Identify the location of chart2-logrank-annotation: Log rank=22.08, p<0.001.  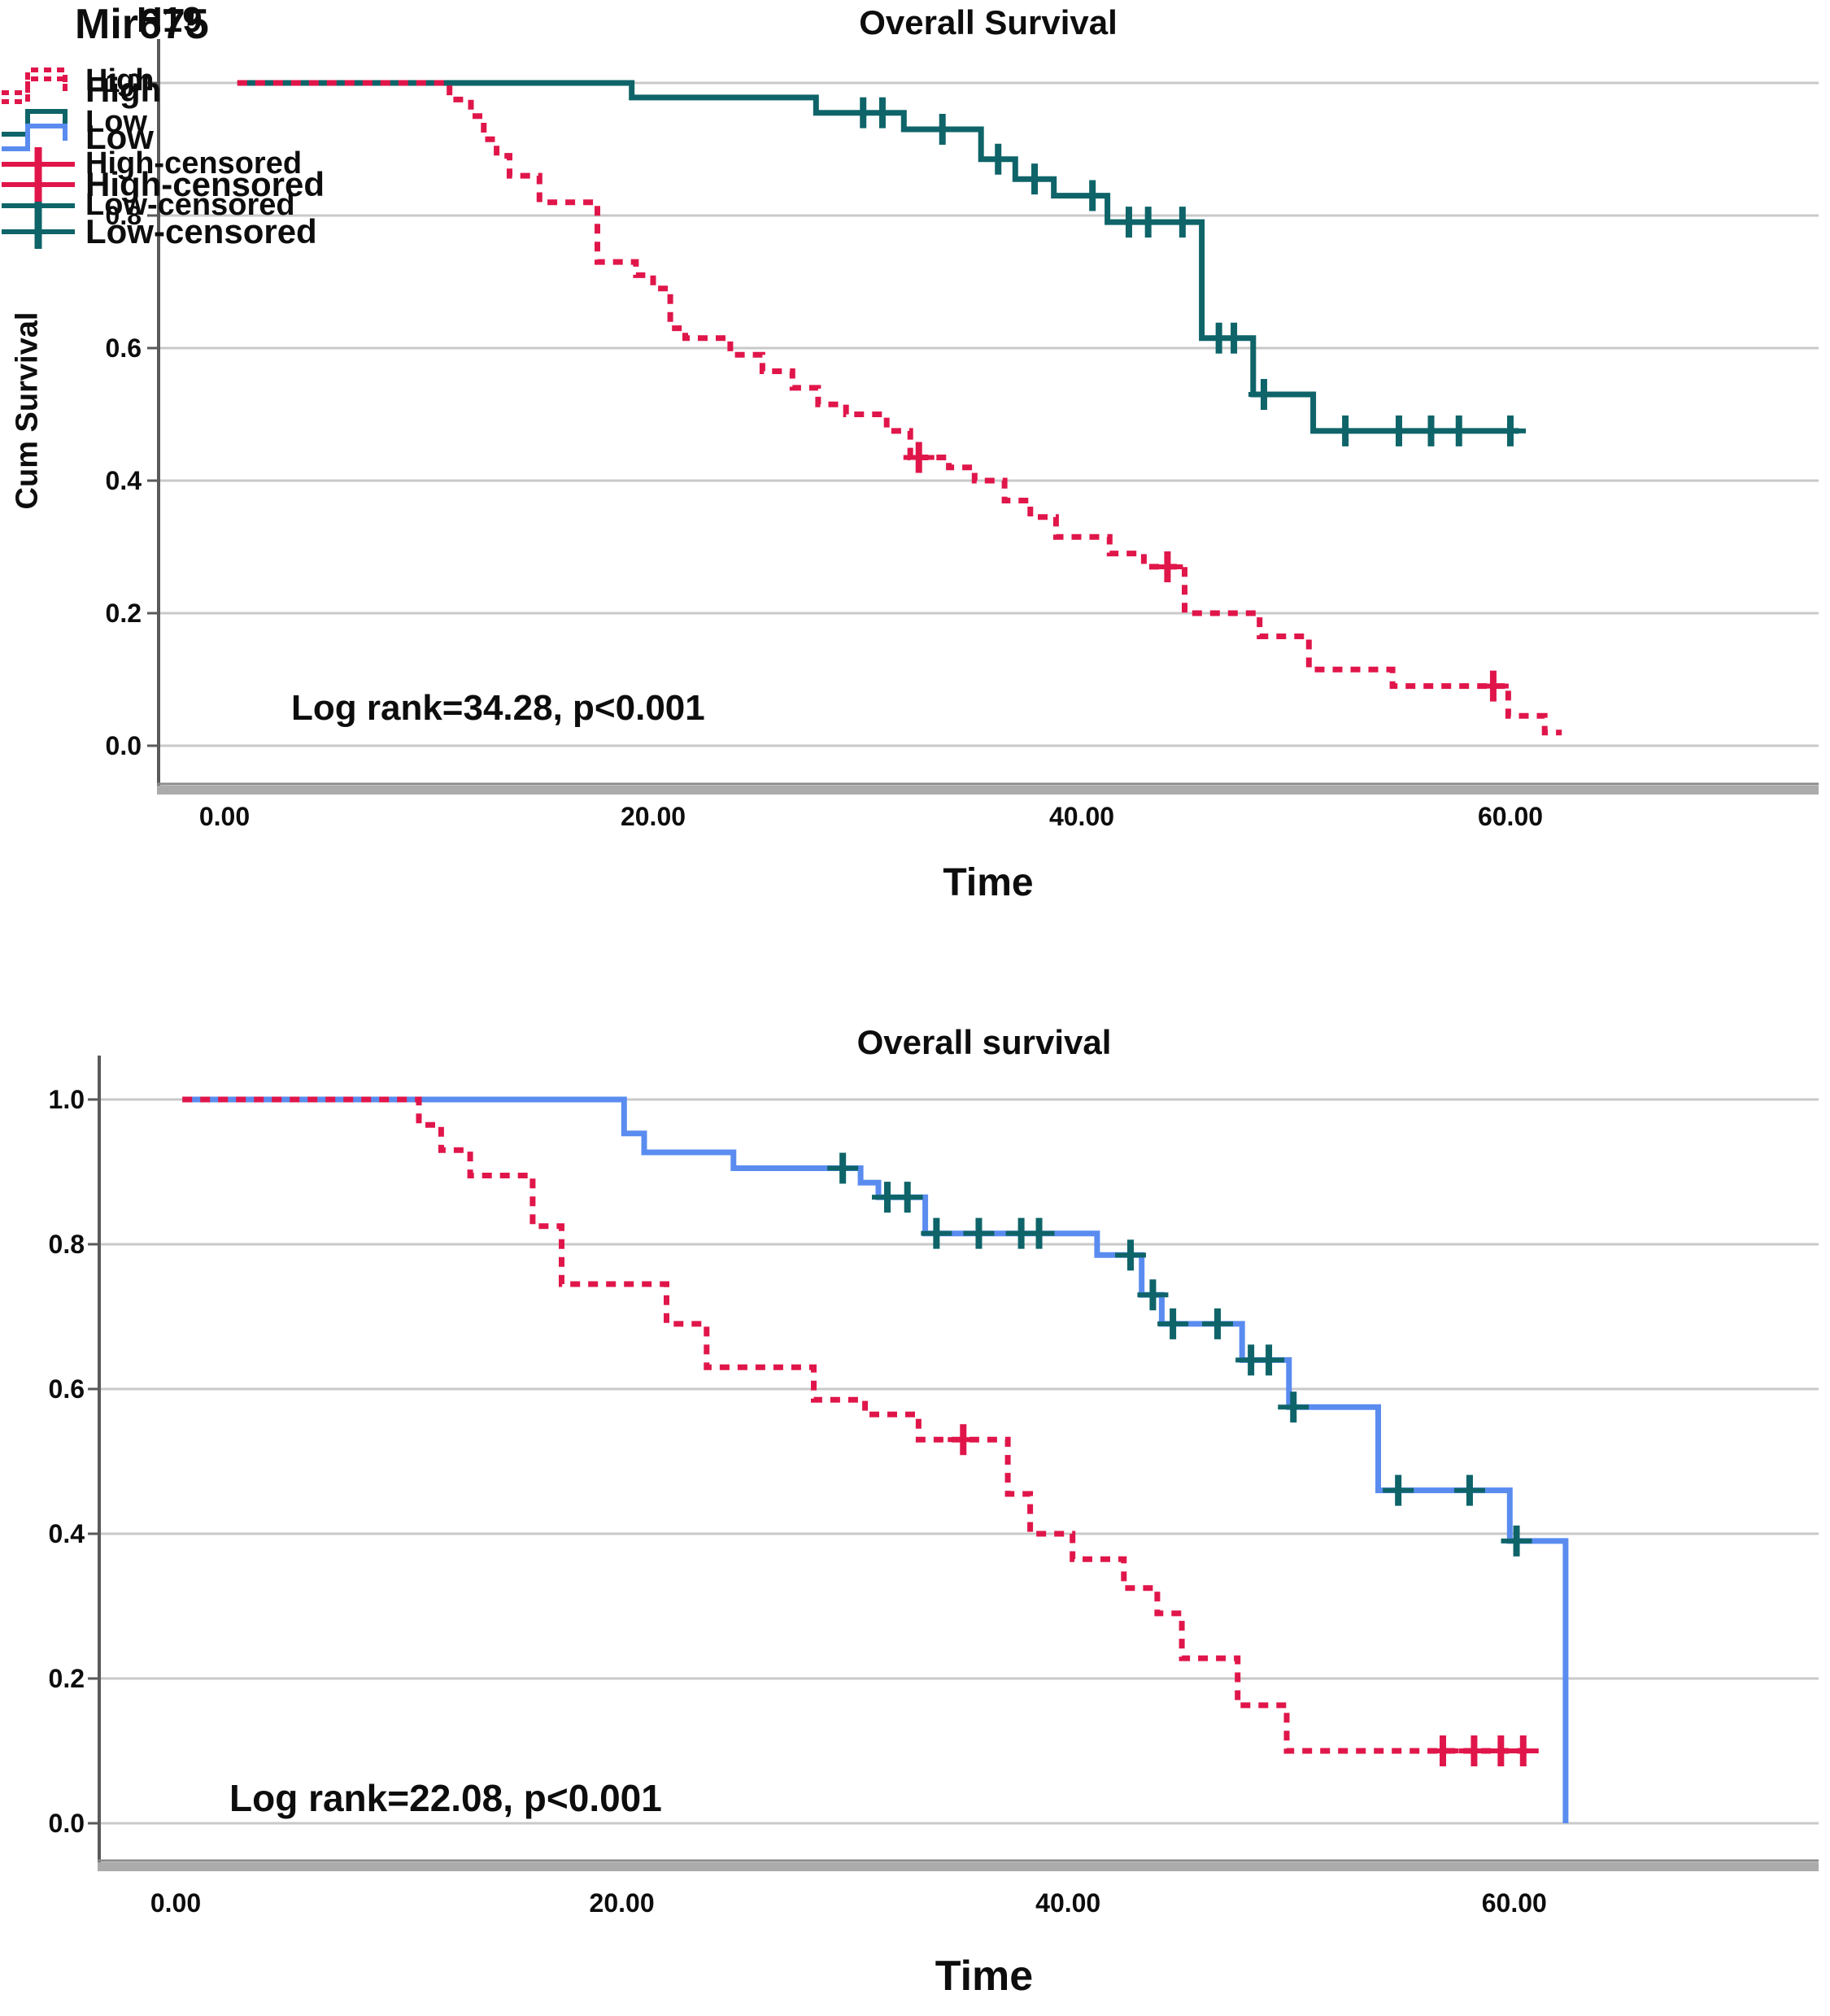
(446, 1798).